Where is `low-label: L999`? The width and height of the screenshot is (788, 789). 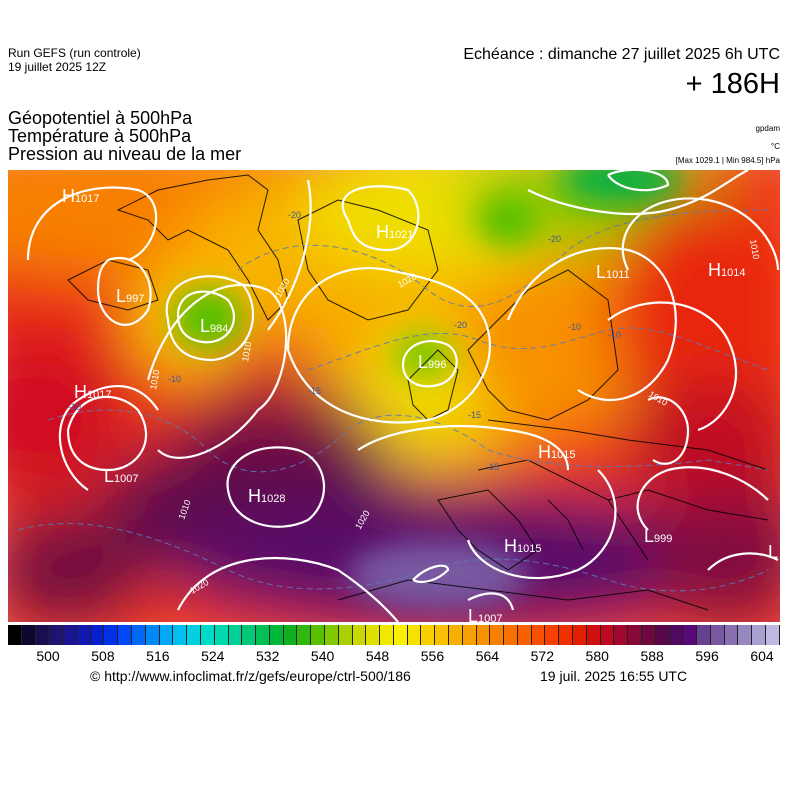
low-label: L999 is located at coordinates (658, 536).